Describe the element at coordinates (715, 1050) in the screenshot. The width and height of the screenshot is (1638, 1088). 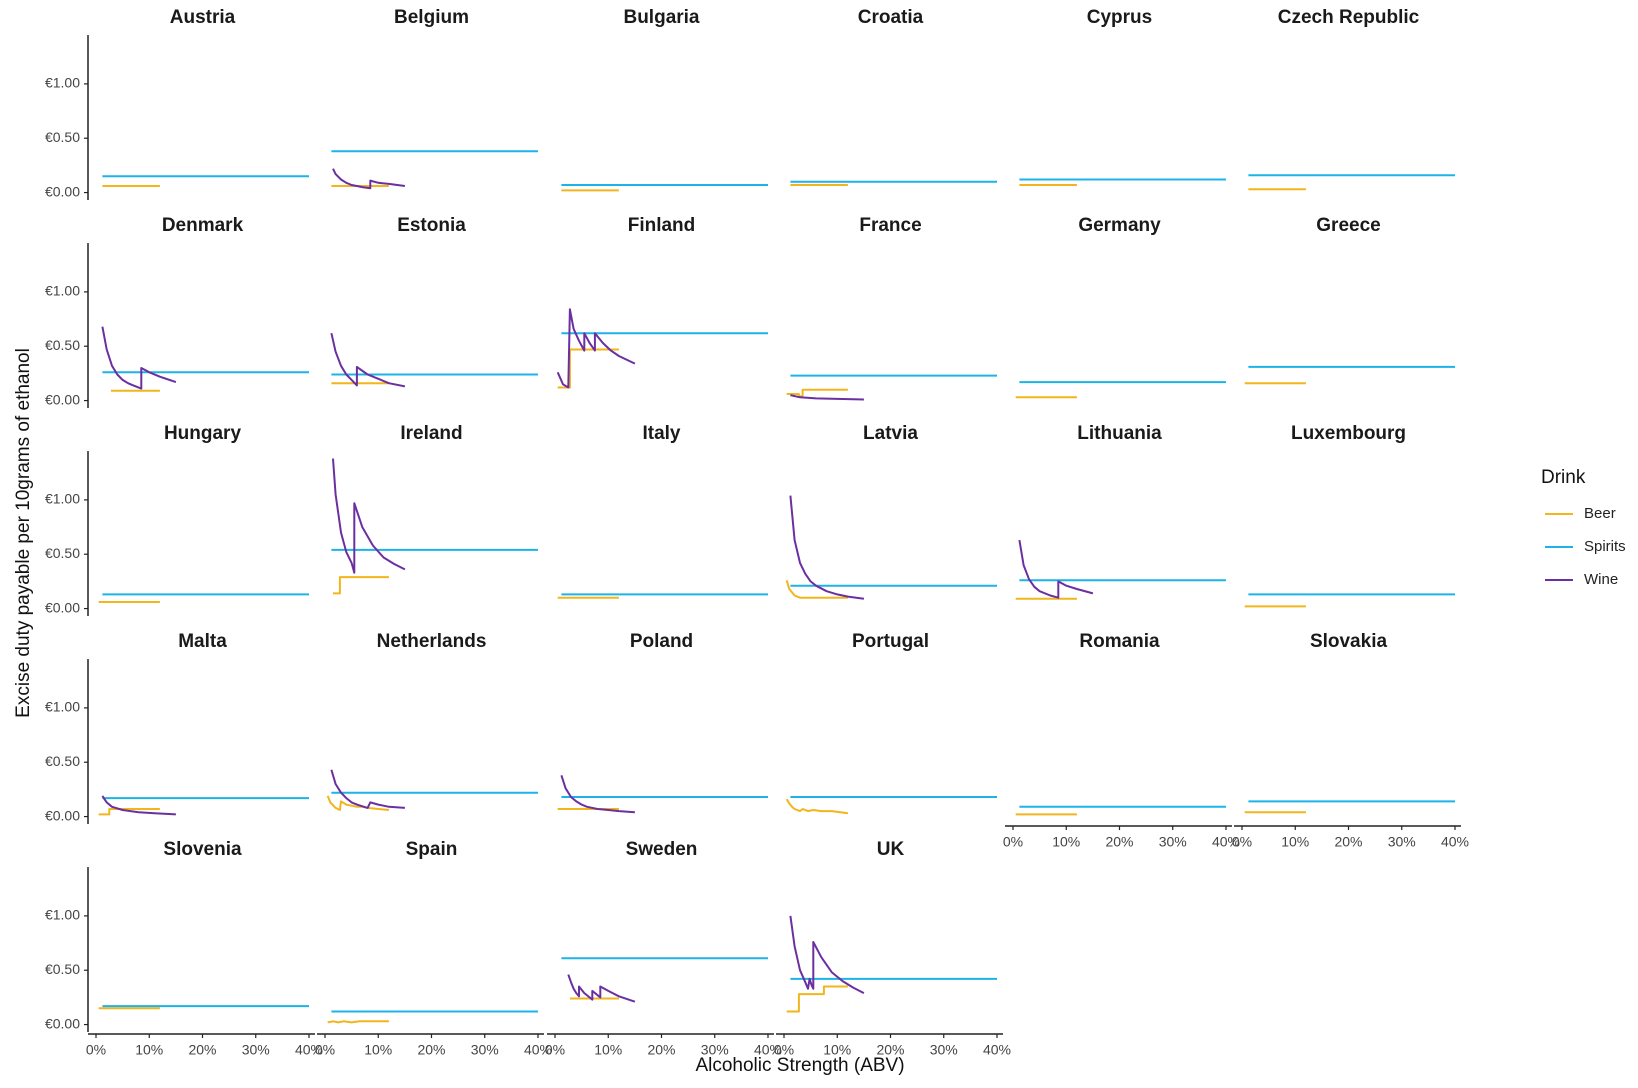
I see `x-tick-label-sweden-3: 30%` at that location.